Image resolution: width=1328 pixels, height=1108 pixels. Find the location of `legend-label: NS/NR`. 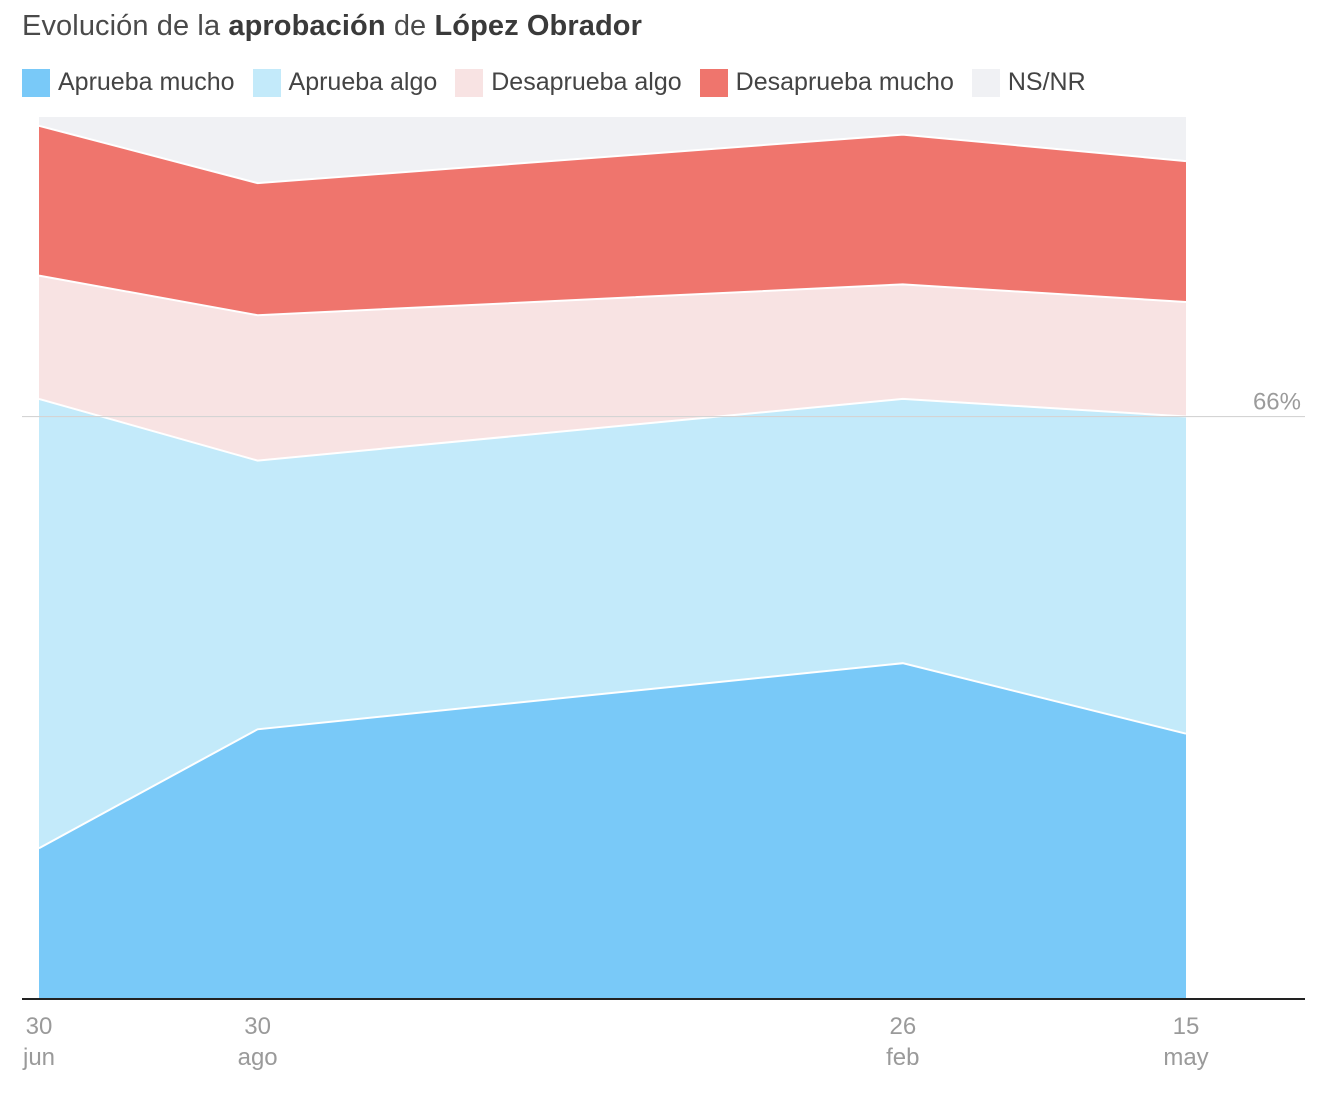

legend-label: NS/NR is located at coordinates (1046, 82).